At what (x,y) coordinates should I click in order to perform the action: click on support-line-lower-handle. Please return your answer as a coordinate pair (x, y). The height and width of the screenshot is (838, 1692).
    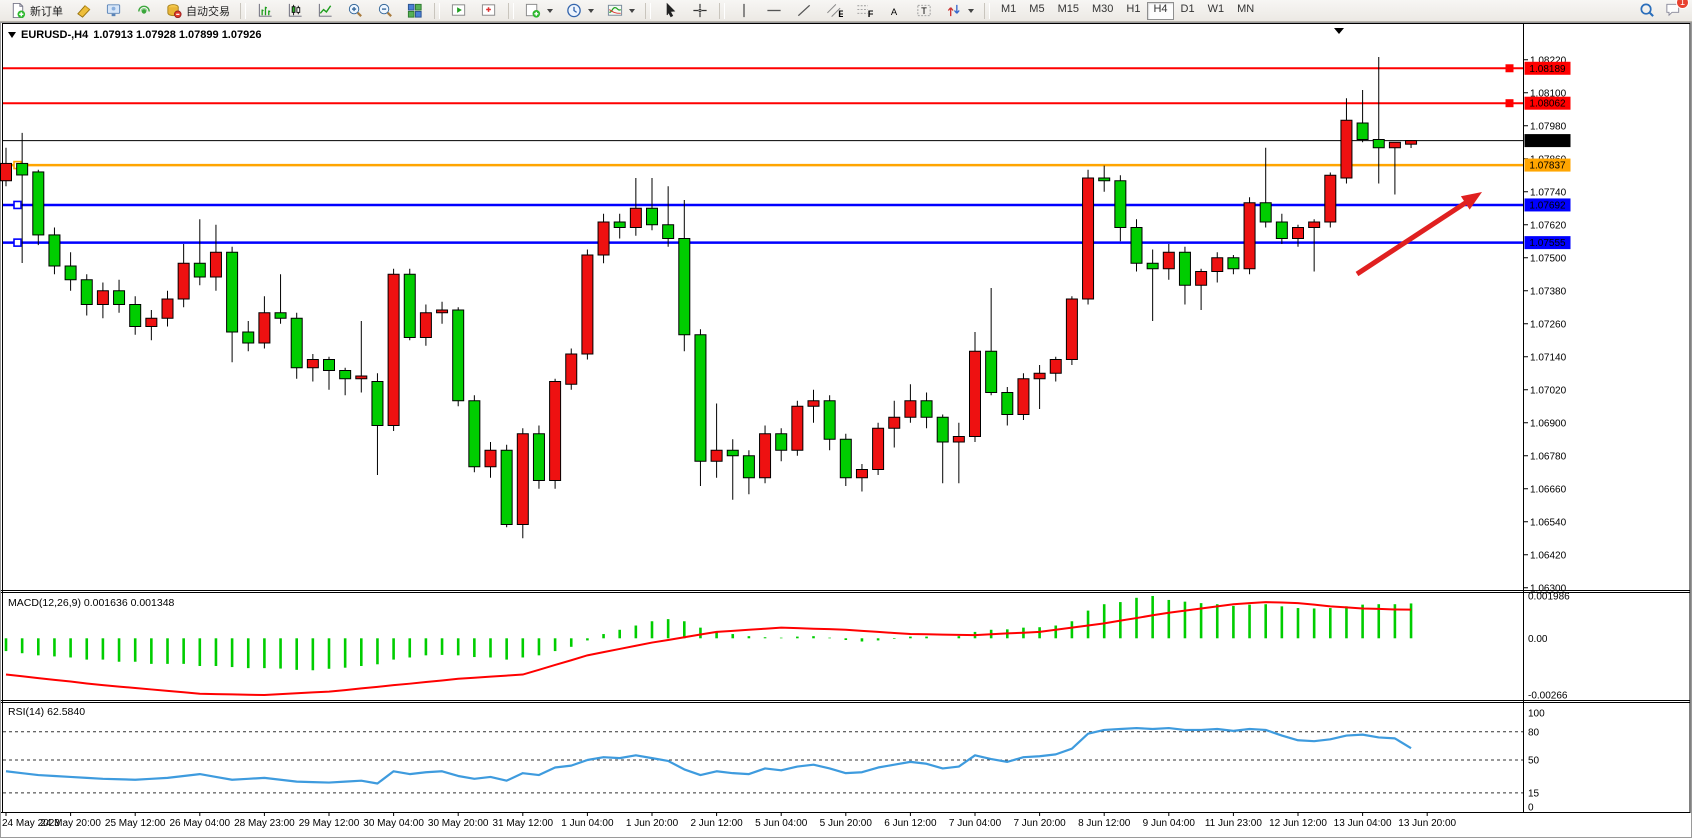
    Looking at the image, I should click on (17, 242).